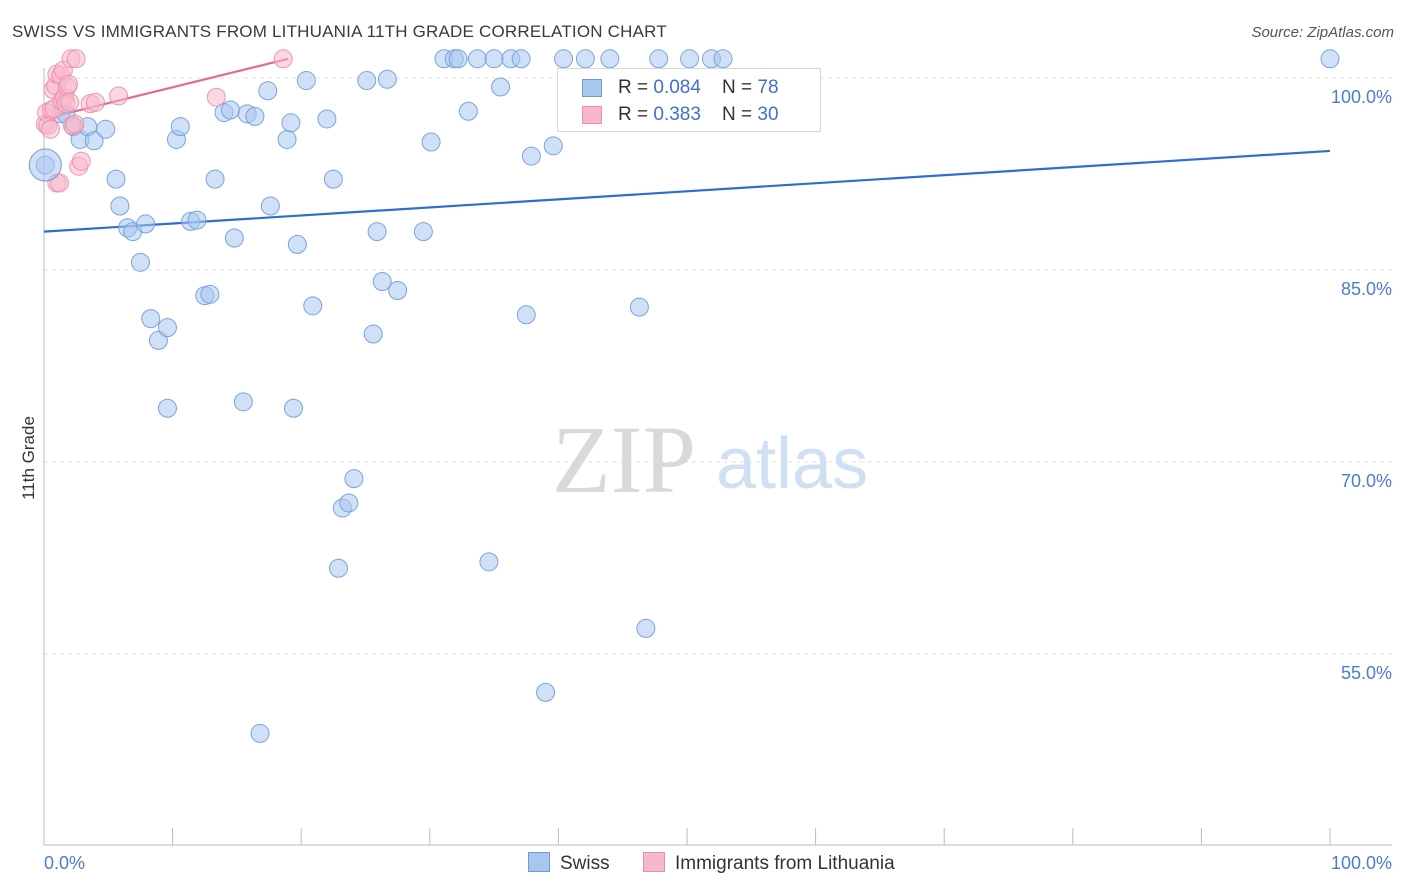  Describe the element at coordinates (785, 863) in the screenshot. I see `lithuania-legend-label: Immigrants from Lithuania` at that location.